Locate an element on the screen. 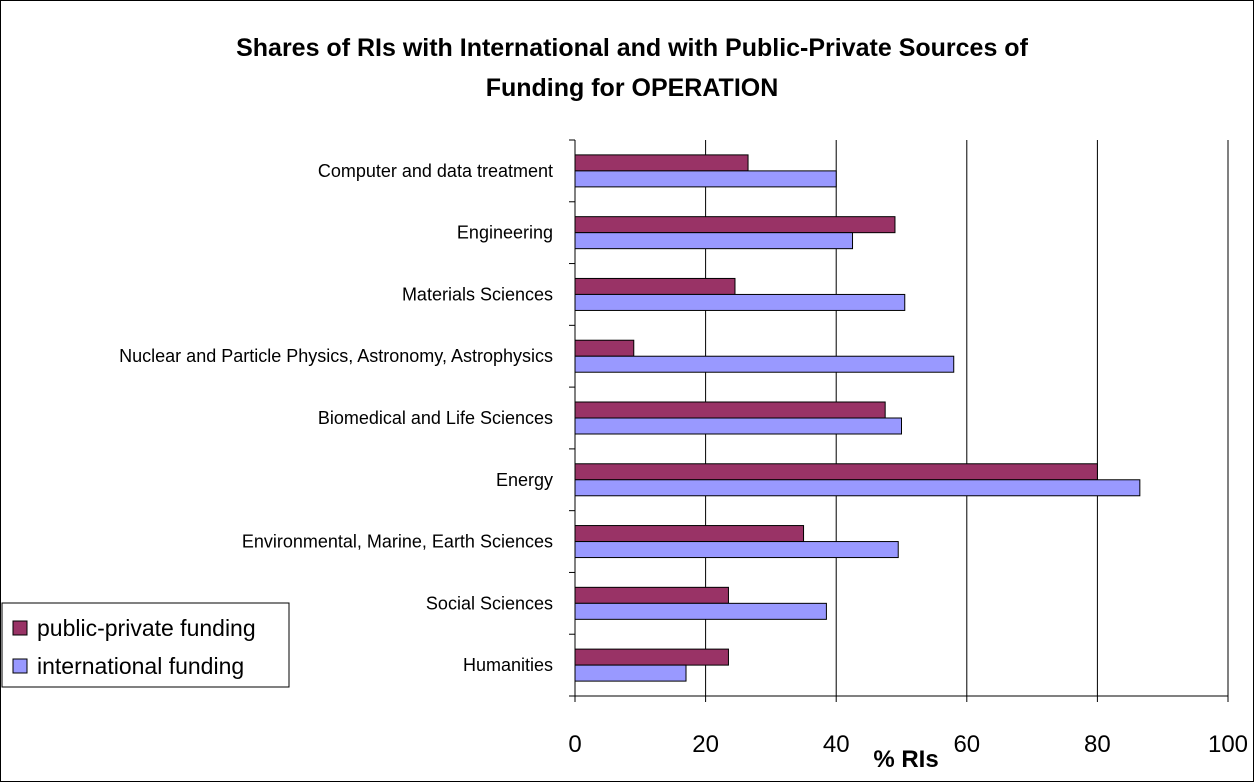 The width and height of the screenshot is (1254, 783). legend-swatch-international is located at coordinates (20, 666).